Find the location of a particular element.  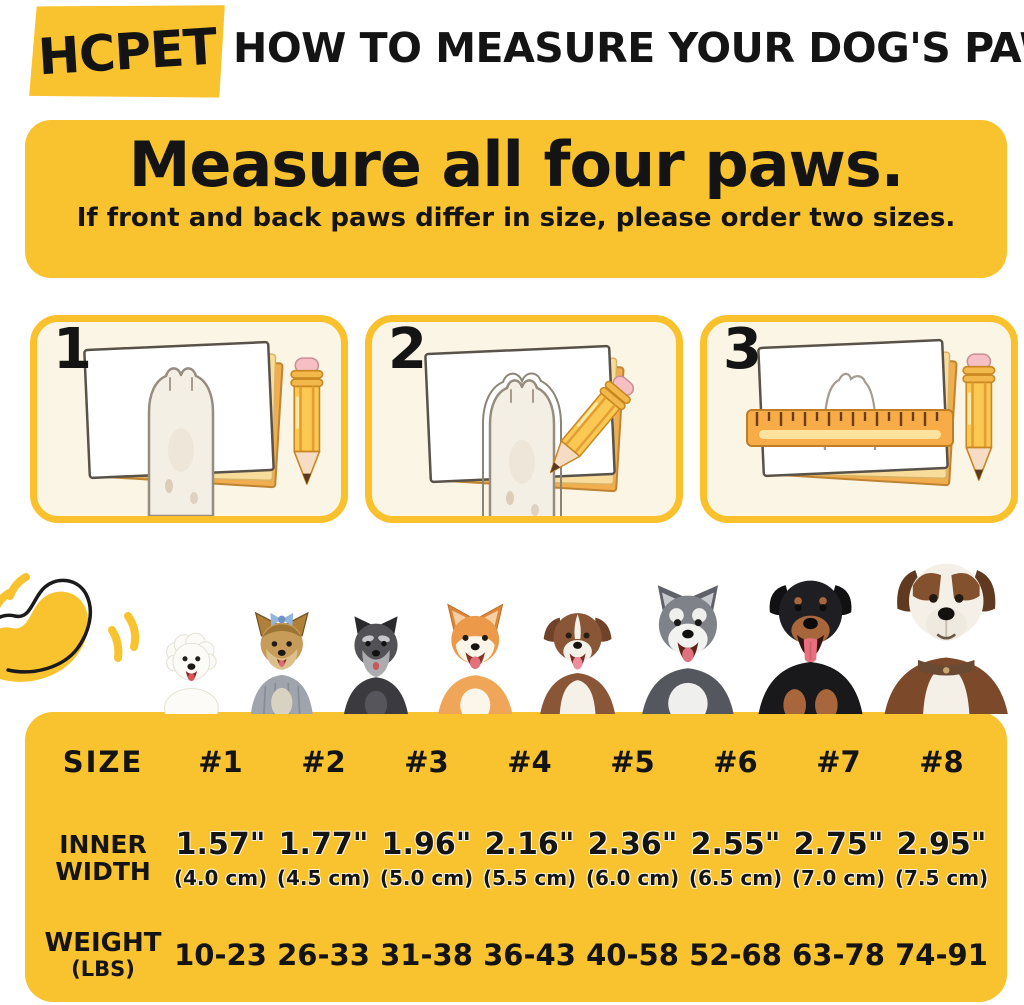

inner-width-value-3: 1.96" (5.0 cm) is located at coordinates (426, 858).